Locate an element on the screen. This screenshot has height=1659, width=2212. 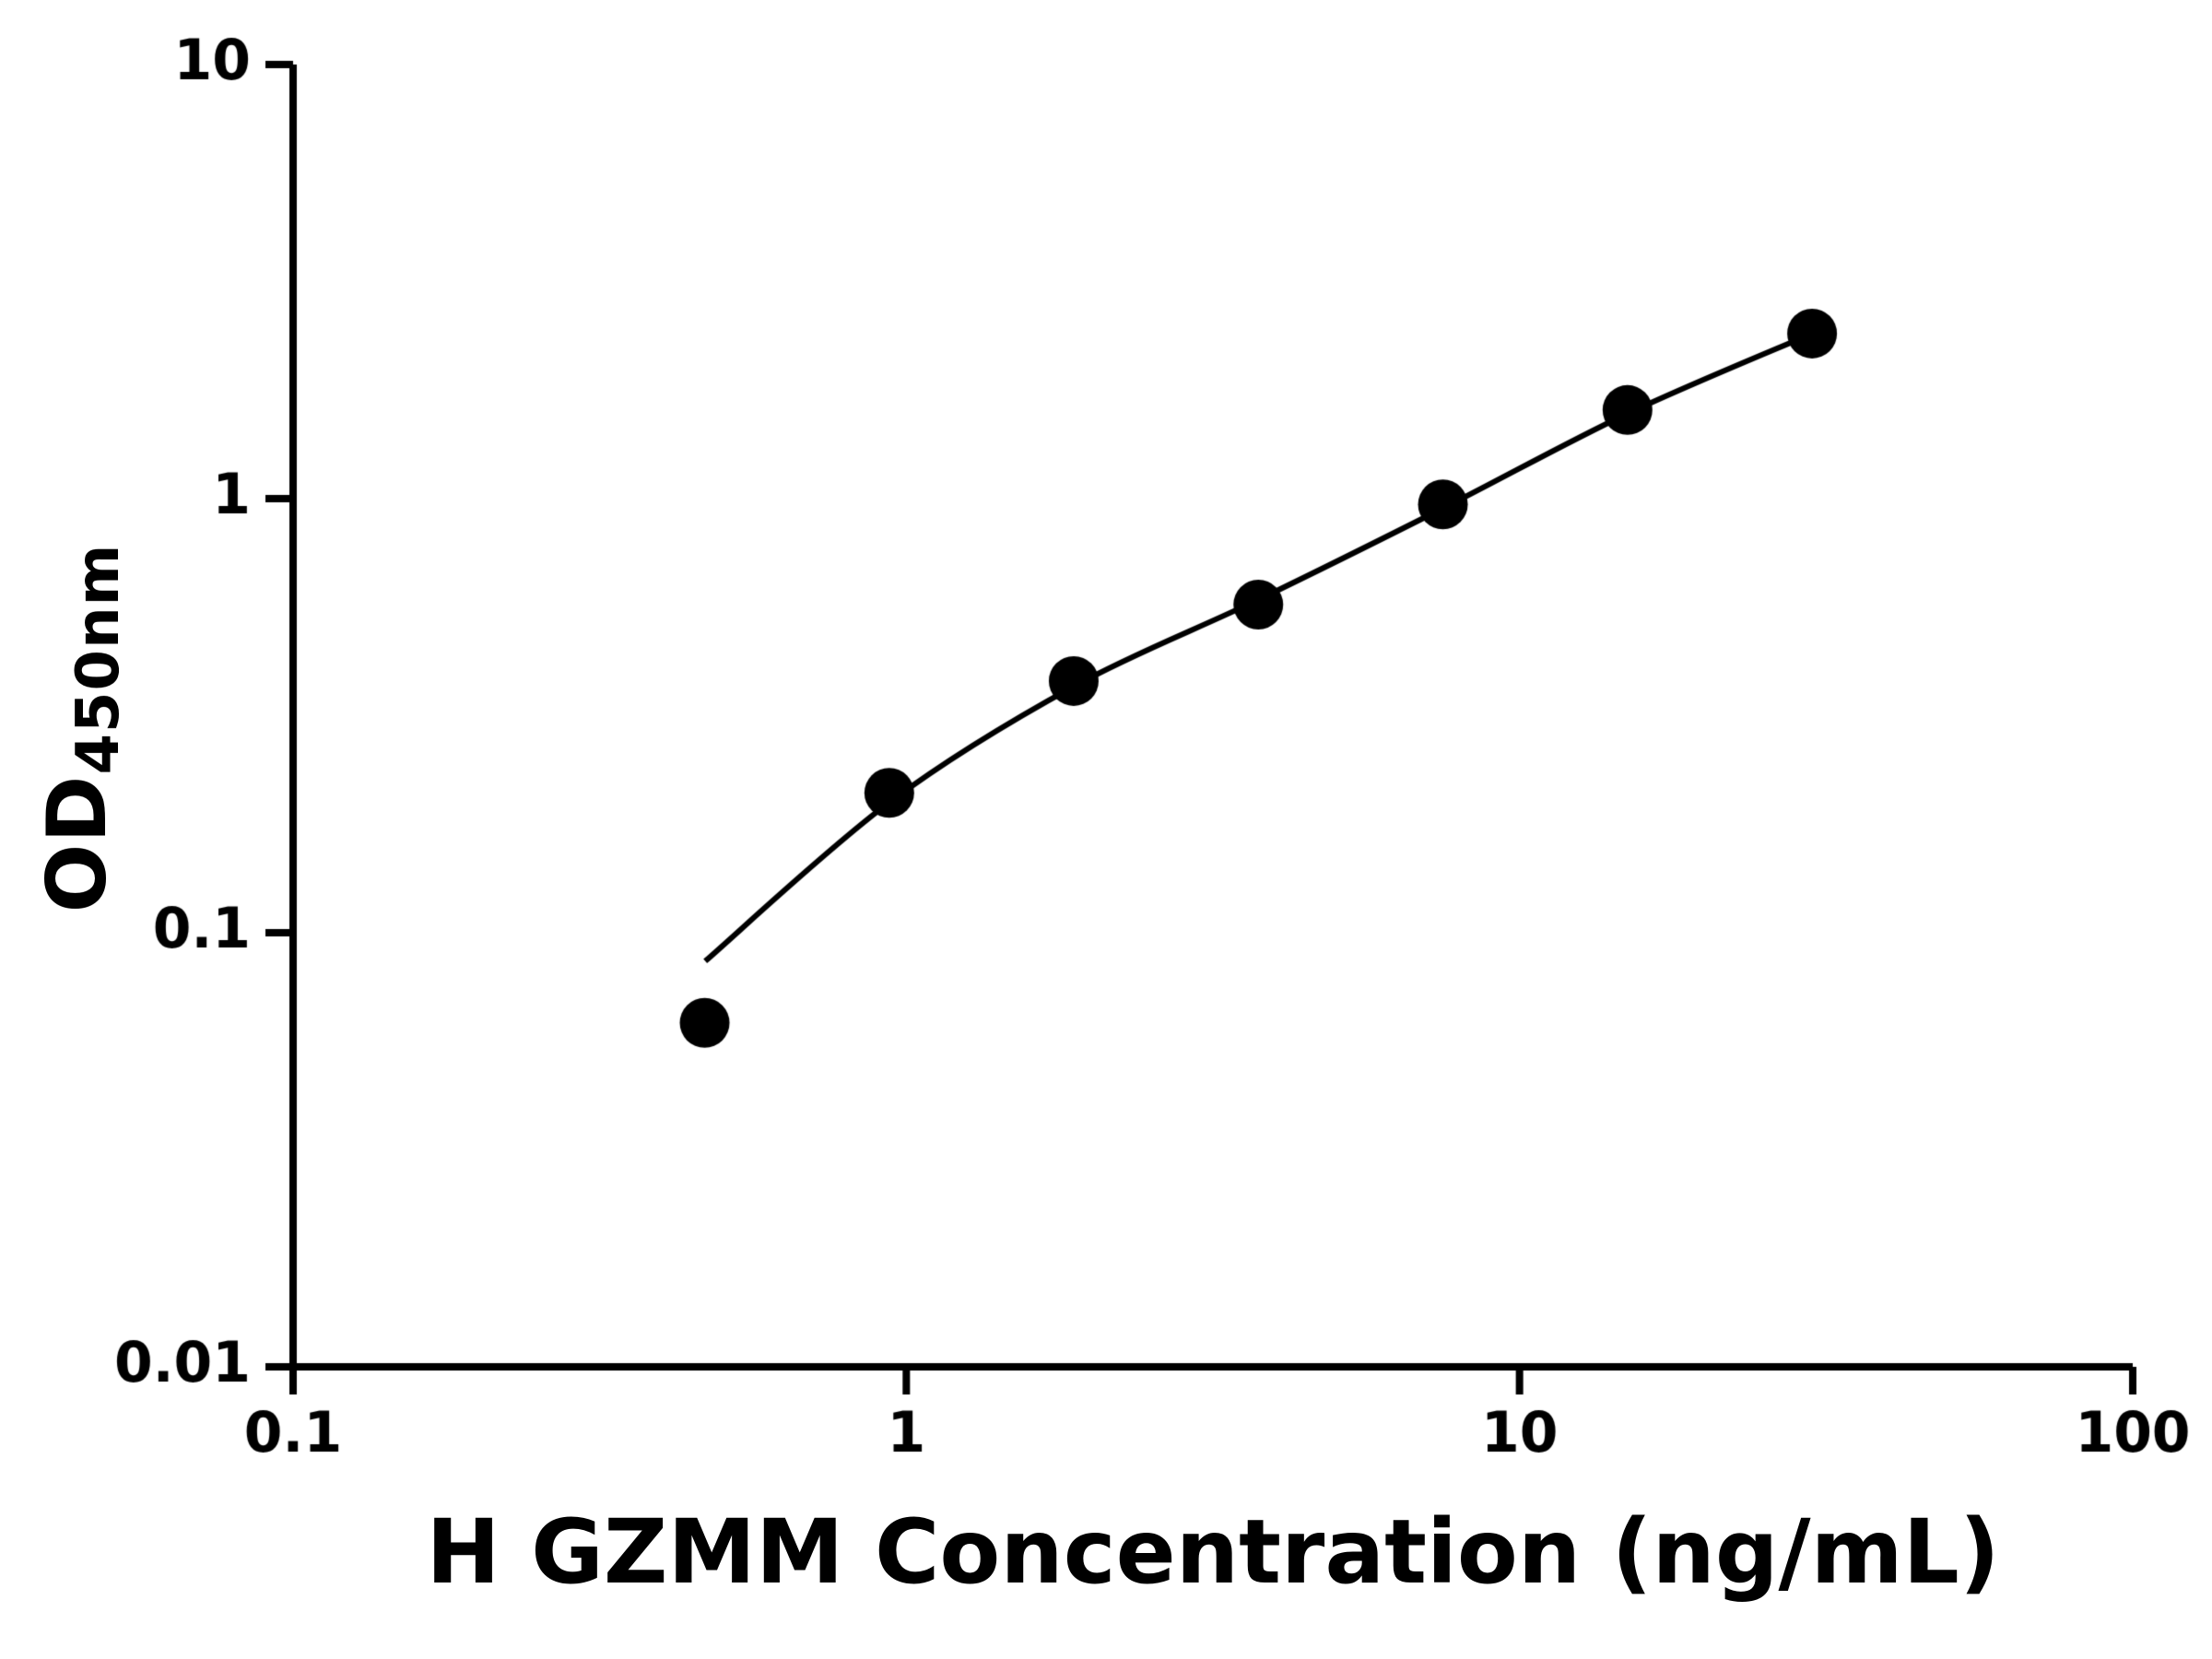
x-axis-title: H GZMM Concentration (ng/mL) is located at coordinates (1213, 1552).